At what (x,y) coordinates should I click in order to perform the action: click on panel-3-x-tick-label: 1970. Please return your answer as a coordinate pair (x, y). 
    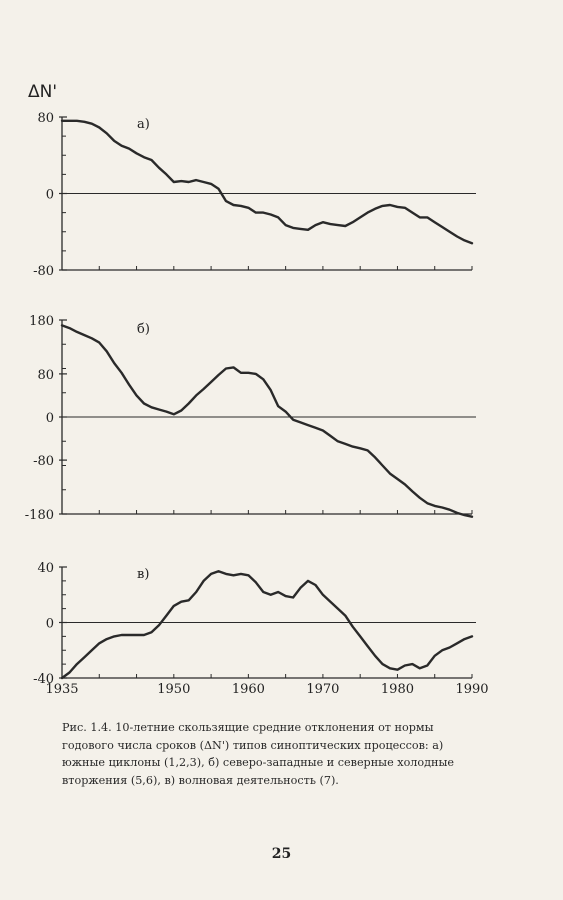
    Looking at the image, I should click on (322, 689).